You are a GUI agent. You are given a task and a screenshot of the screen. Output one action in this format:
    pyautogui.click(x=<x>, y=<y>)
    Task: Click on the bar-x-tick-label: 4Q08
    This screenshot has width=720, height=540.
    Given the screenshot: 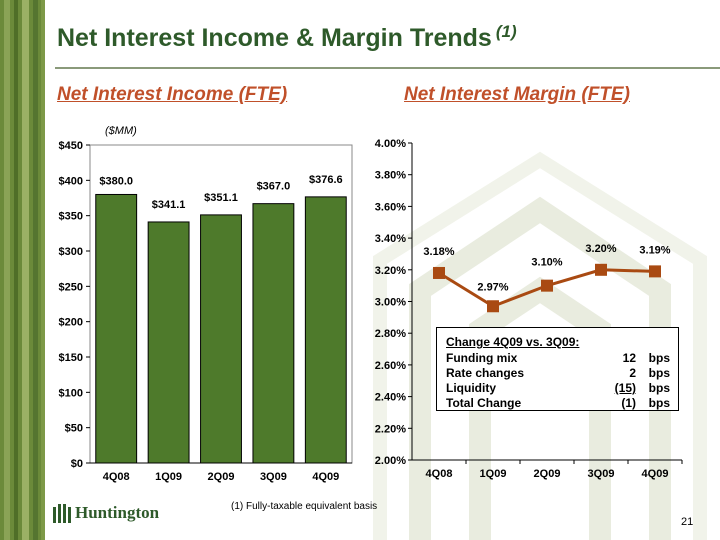 What is the action you would take?
    pyautogui.click(x=116, y=477)
    